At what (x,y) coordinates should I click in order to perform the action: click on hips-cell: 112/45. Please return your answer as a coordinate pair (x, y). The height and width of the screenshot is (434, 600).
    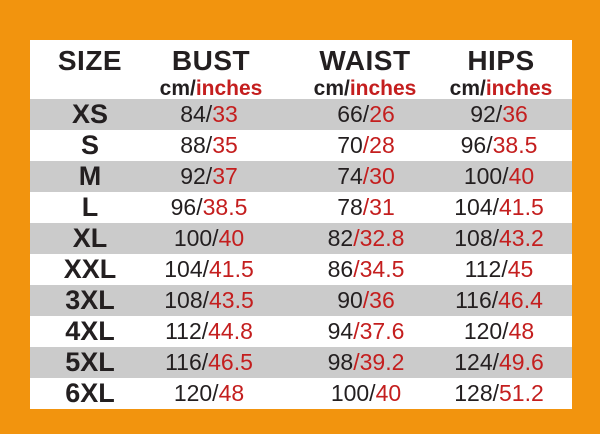
    Looking at the image, I should click on (506, 269).